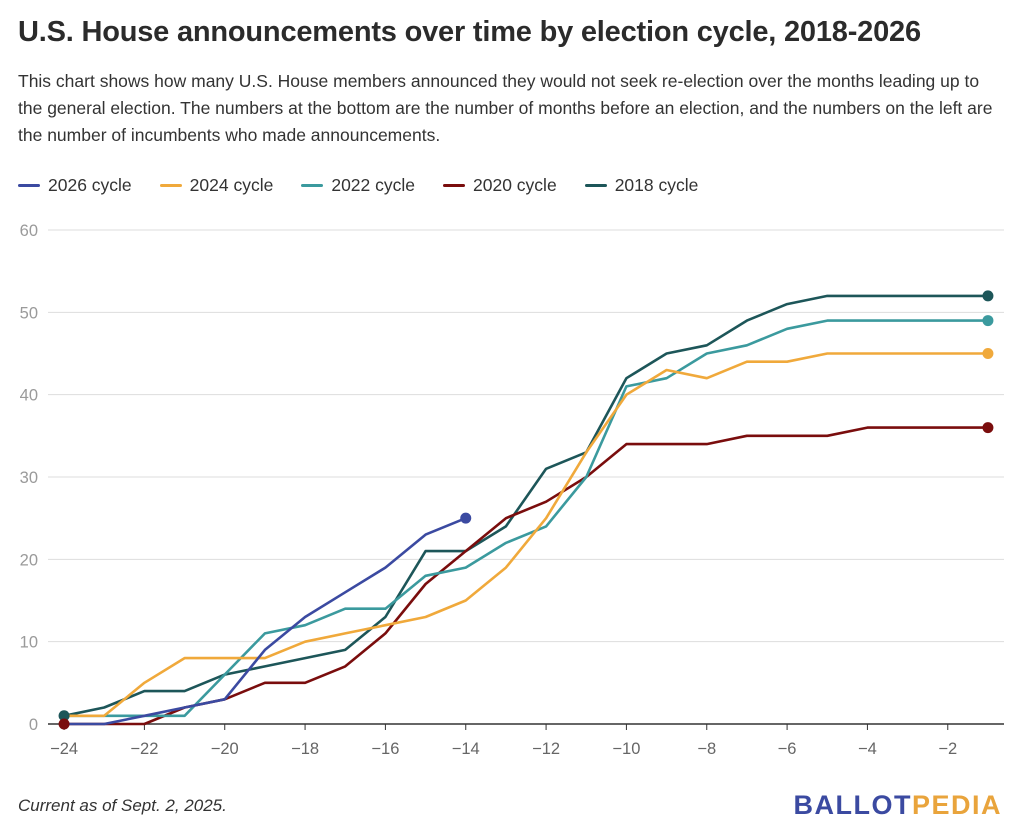 This screenshot has height=837, width=1024. What do you see at coordinates (956, 805) in the screenshot?
I see `logo-part-2: PEDIA` at bounding box center [956, 805].